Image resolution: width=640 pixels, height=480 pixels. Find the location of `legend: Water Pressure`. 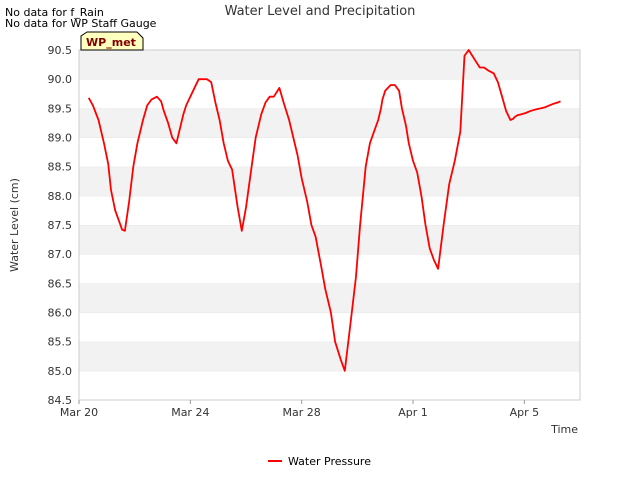

legend: Water Pressure is located at coordinates (319, 461).